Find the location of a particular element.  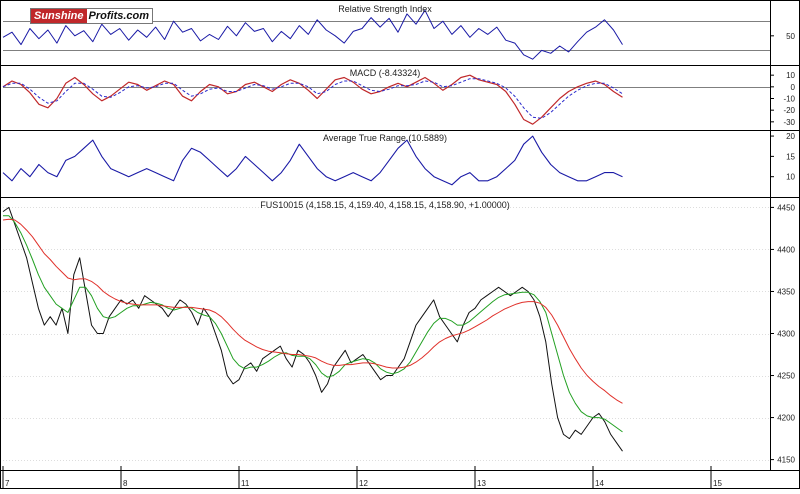

rsi-title: Relative Strength Index is located at coordinates (385, 9).